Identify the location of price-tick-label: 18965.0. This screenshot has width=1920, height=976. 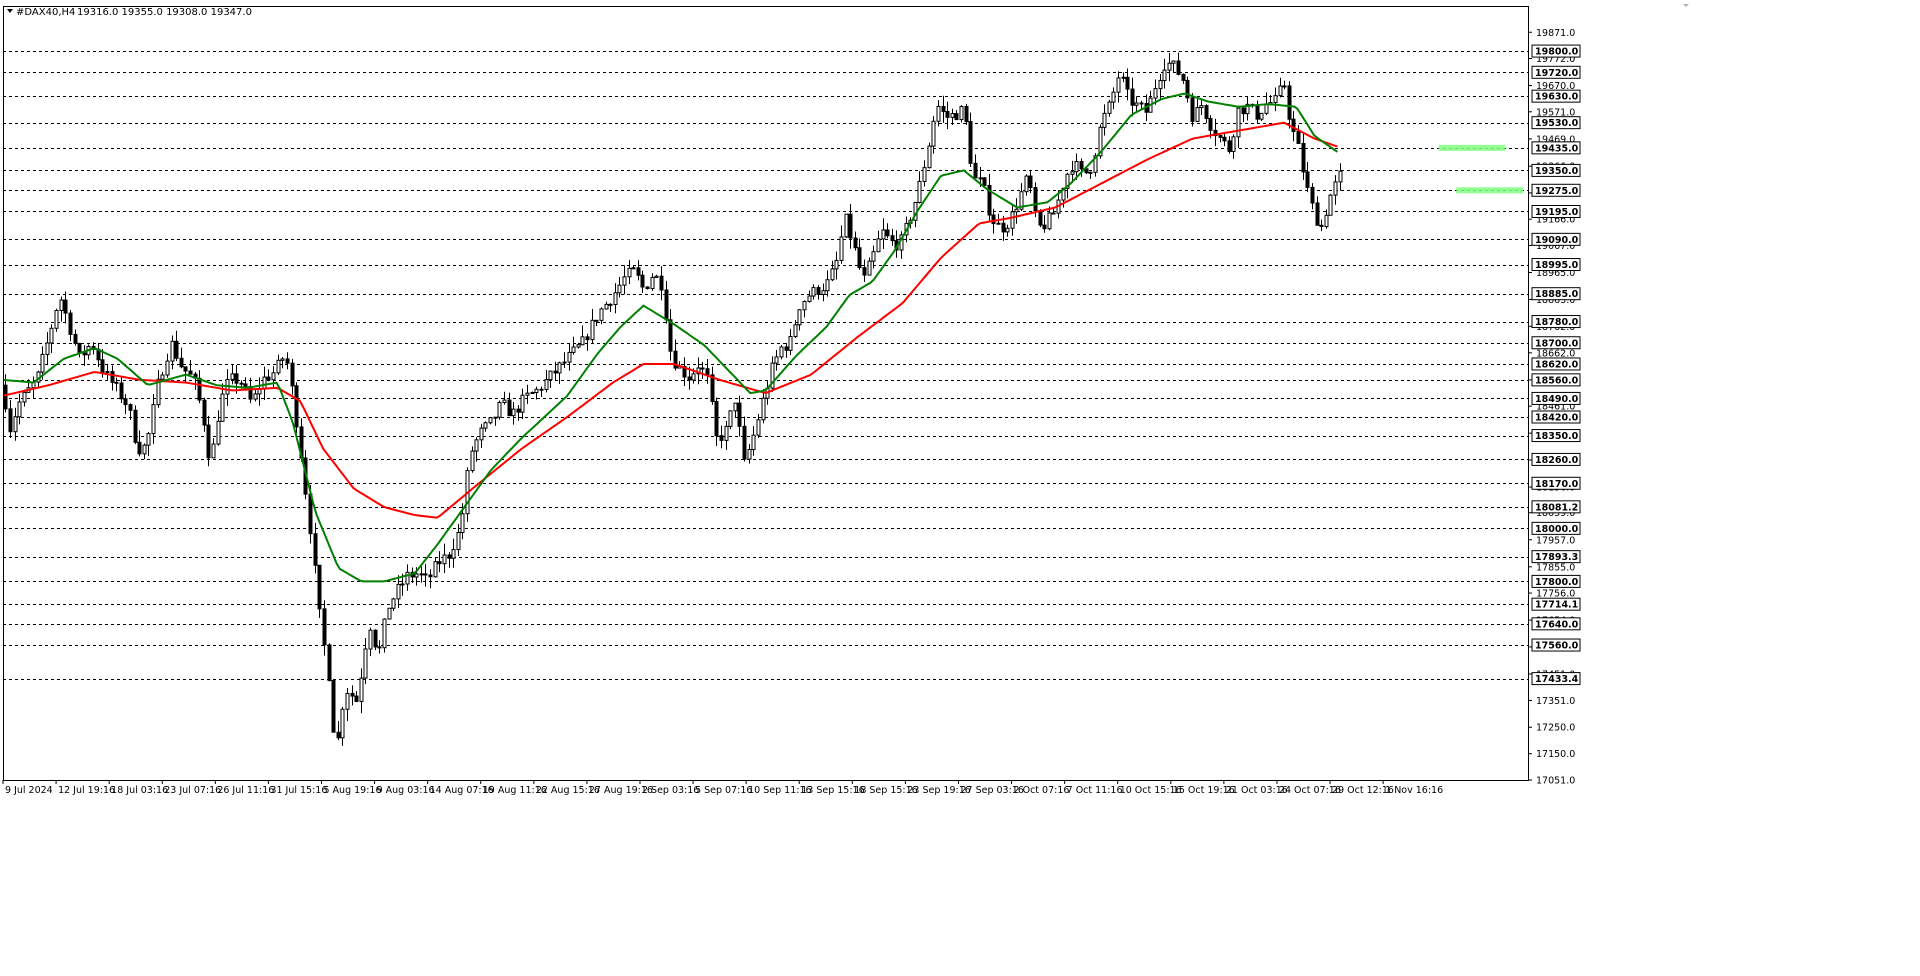
(1555, 273).